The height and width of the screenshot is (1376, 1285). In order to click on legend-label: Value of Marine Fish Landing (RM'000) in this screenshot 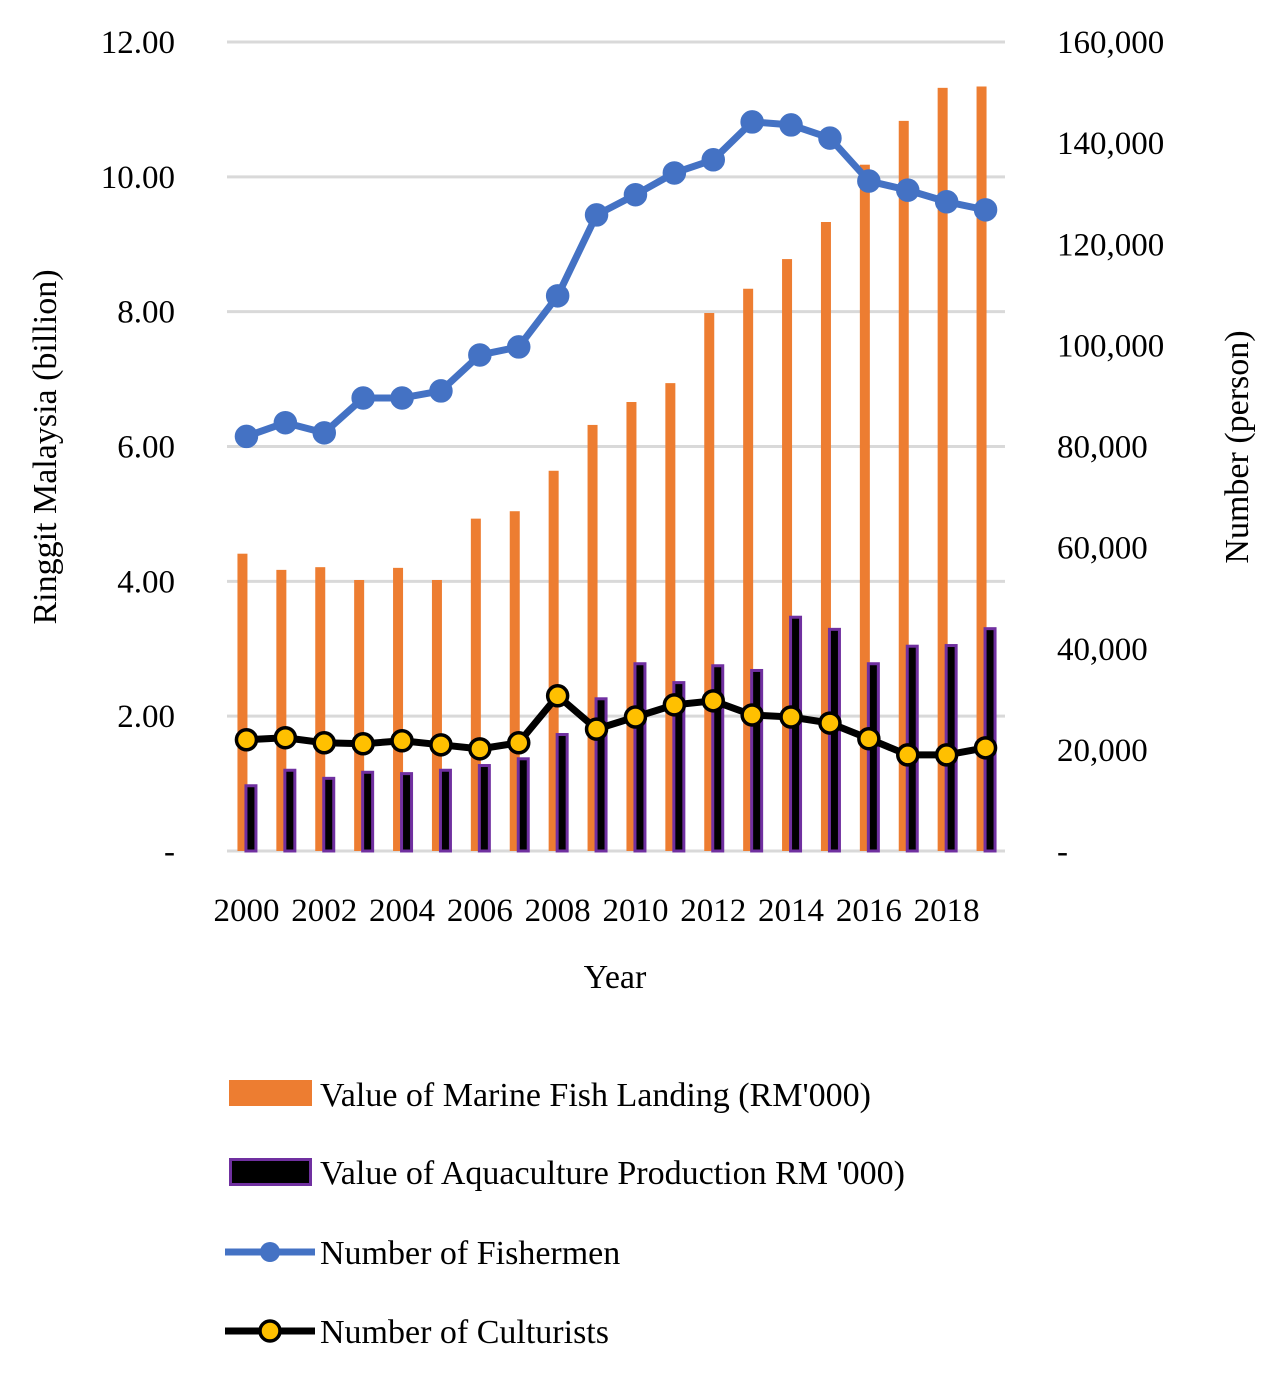, I will do `click(595, 1095)`.